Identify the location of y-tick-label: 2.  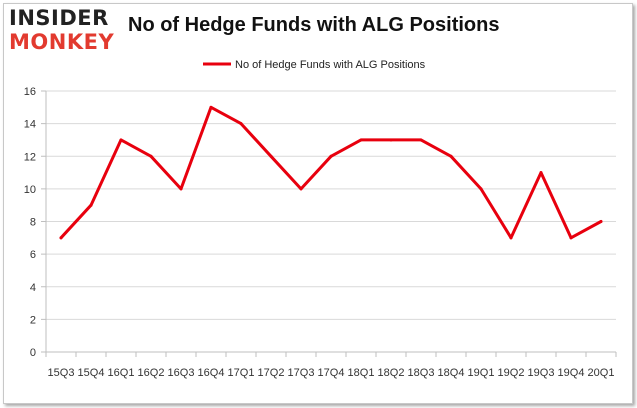
(33, 320).